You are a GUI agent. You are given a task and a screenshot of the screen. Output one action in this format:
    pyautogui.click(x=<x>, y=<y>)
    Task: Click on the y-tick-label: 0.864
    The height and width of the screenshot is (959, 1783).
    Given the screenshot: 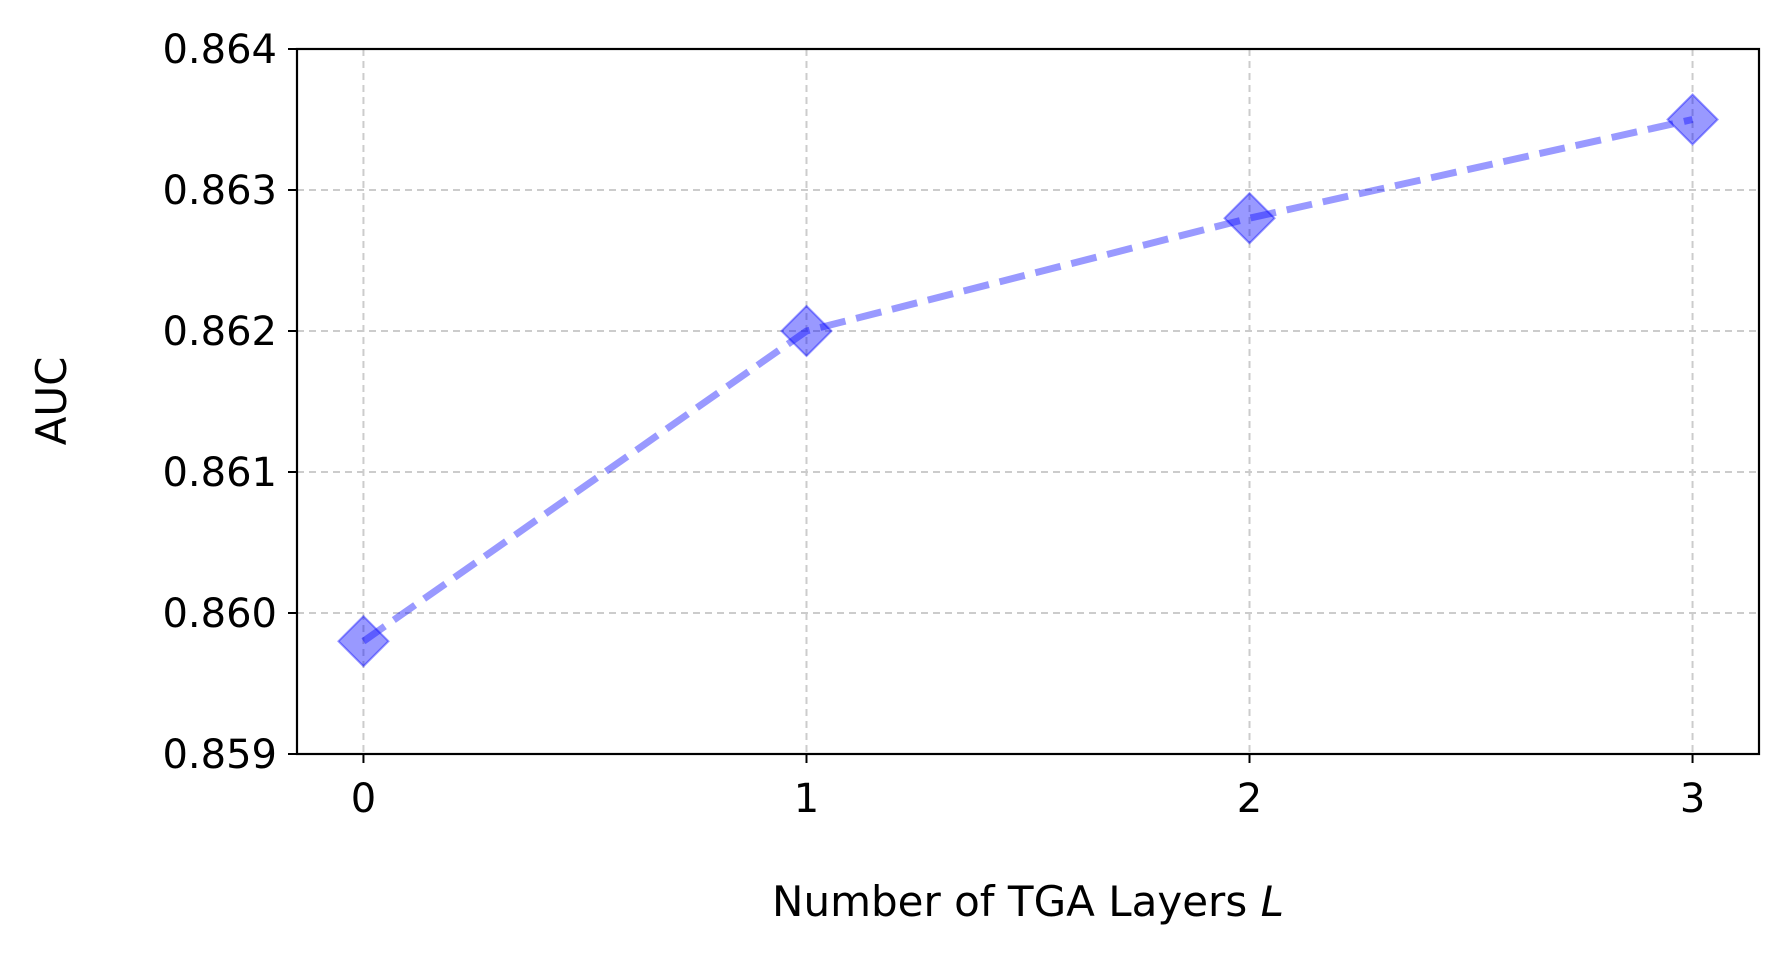 What is the action you would take?
    pyautogui.click(x=219, y=50)
    